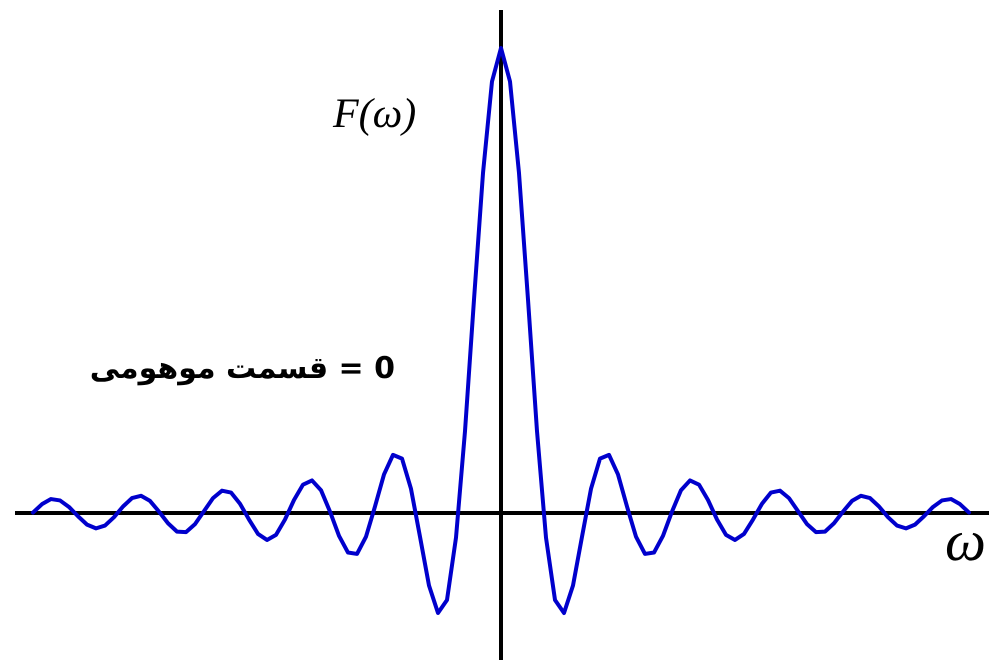 The width and height of the screenshot is (989, 660). What do you see at coordinates (242, 368) in the screenshot?
I see `annotation: 0 = قسمت موهومی` at bounding box center [242, 368].